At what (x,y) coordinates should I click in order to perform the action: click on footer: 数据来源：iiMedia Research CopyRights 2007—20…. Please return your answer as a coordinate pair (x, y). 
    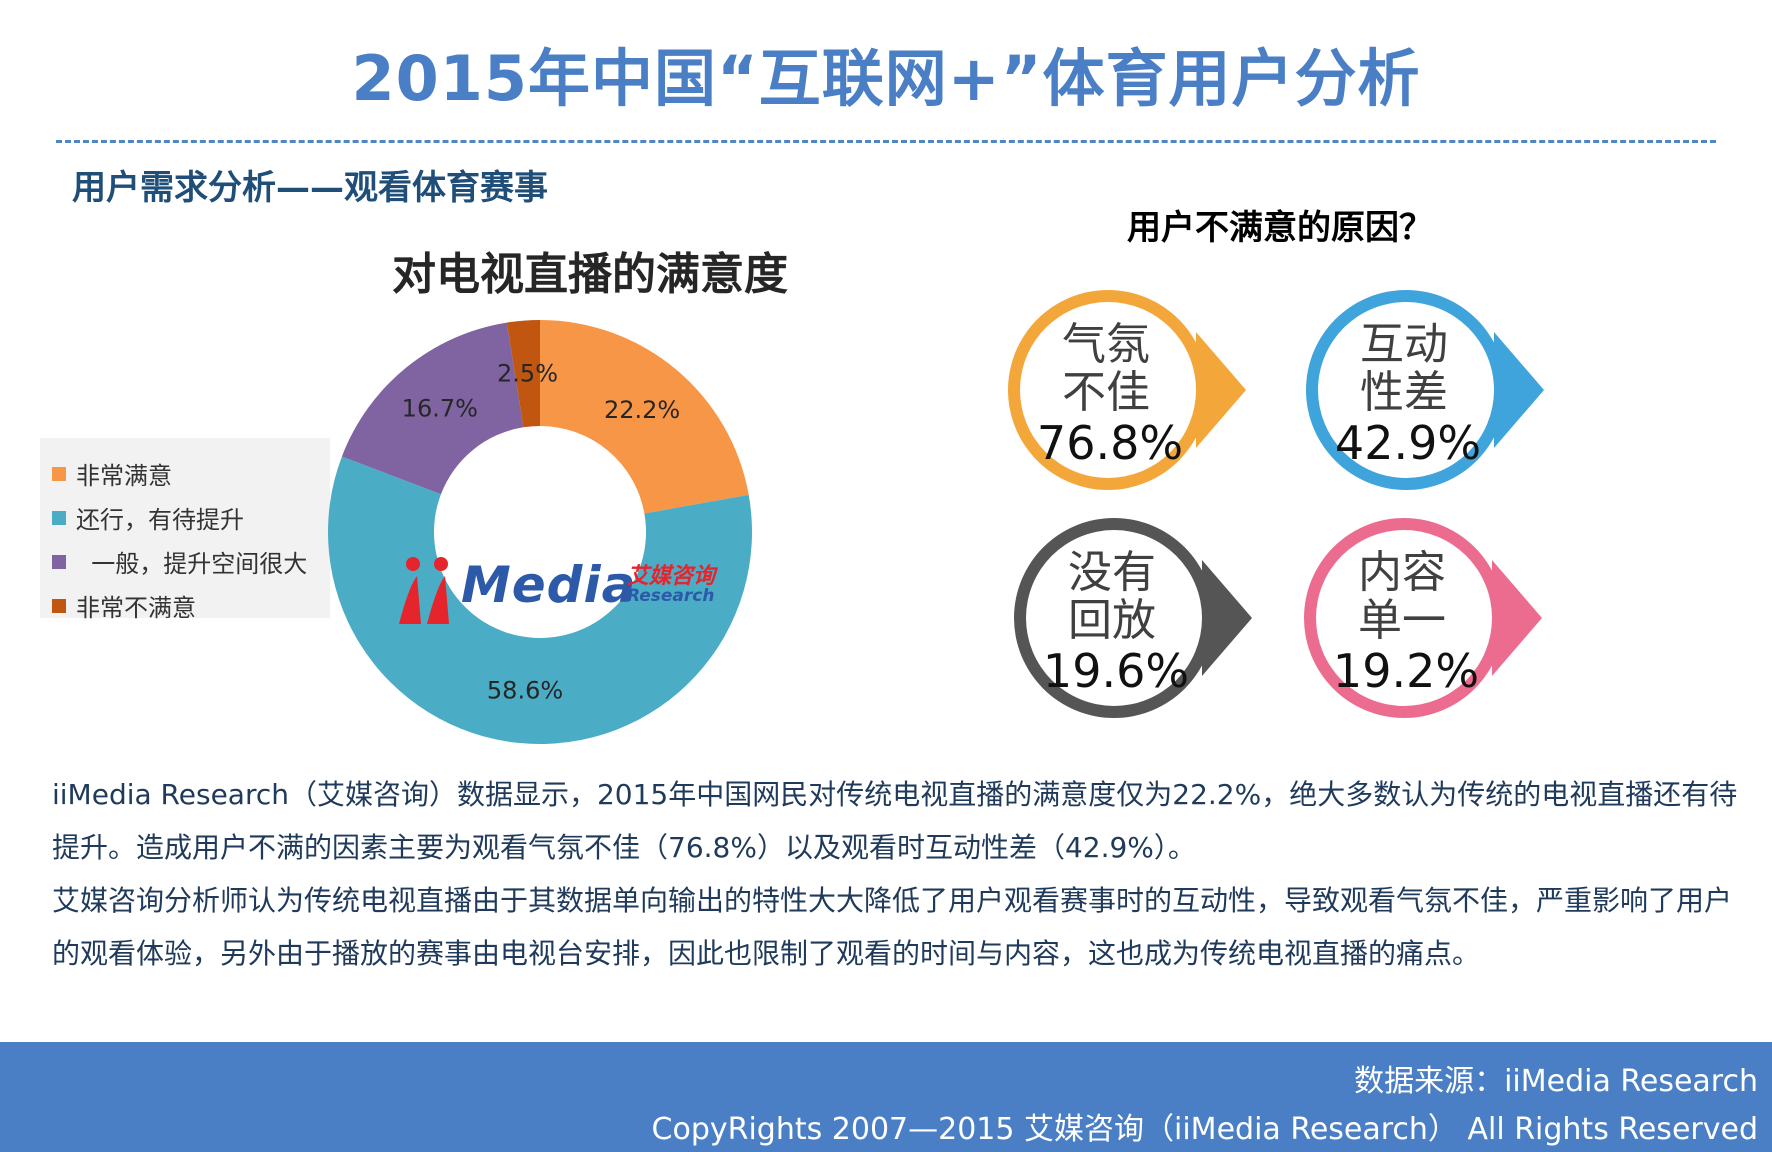
    Looking at the image, I should click on (886, 1097).